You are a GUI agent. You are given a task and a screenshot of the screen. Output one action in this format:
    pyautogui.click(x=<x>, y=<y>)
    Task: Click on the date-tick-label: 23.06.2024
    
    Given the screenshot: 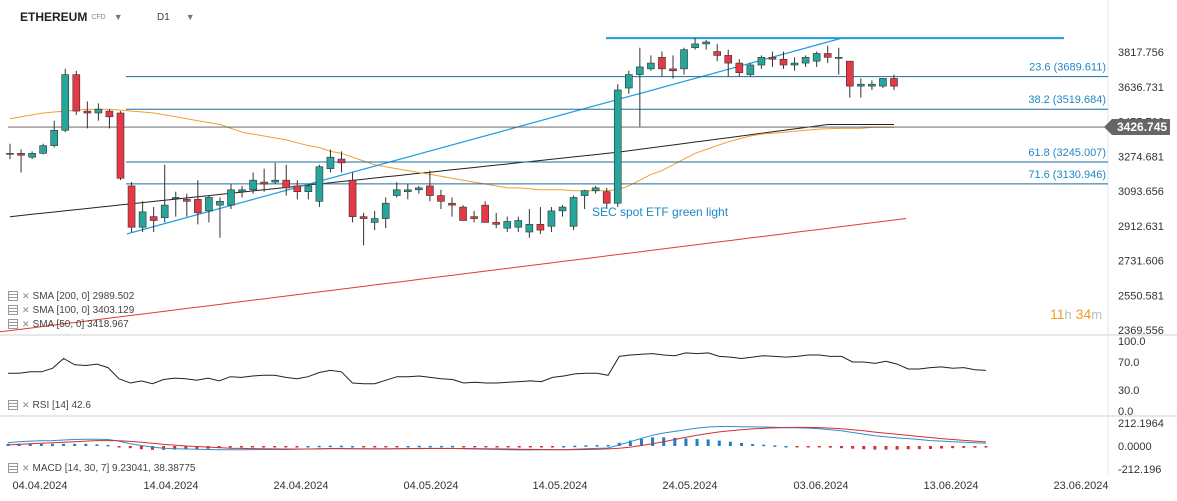 What is the action you would take?
    pyautogui.click(x=1080, y=486)
    